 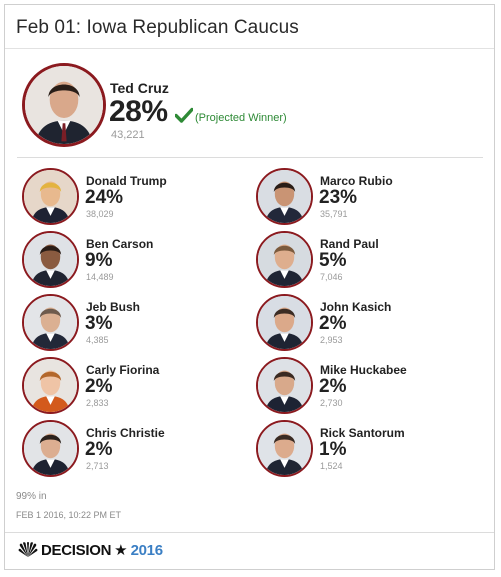 What do you see at coordinates (371, 451) in the screenshot?
I see `candidate-item: Rick Santorum 1% 1,524` at bounding box center [371, 451].